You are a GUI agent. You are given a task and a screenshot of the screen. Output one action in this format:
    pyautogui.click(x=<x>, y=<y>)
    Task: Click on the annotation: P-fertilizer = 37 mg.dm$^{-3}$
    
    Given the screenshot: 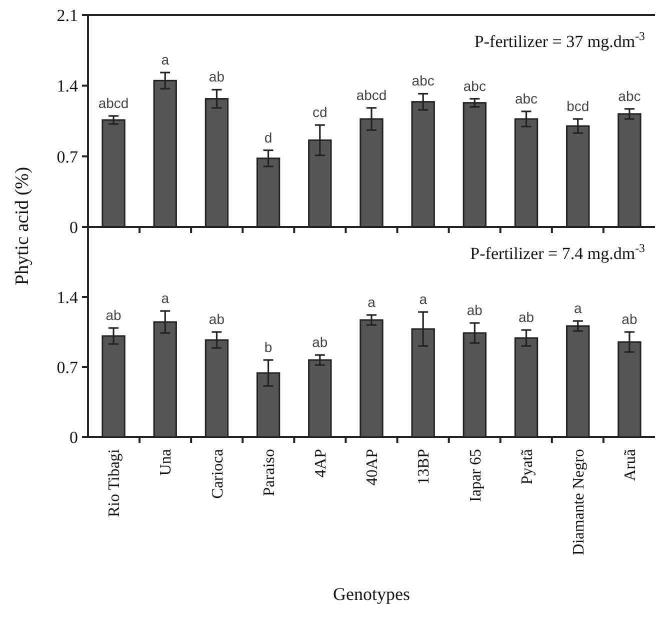 What is the action you would take?
    pyautogui.click(x=560, y=40)
    